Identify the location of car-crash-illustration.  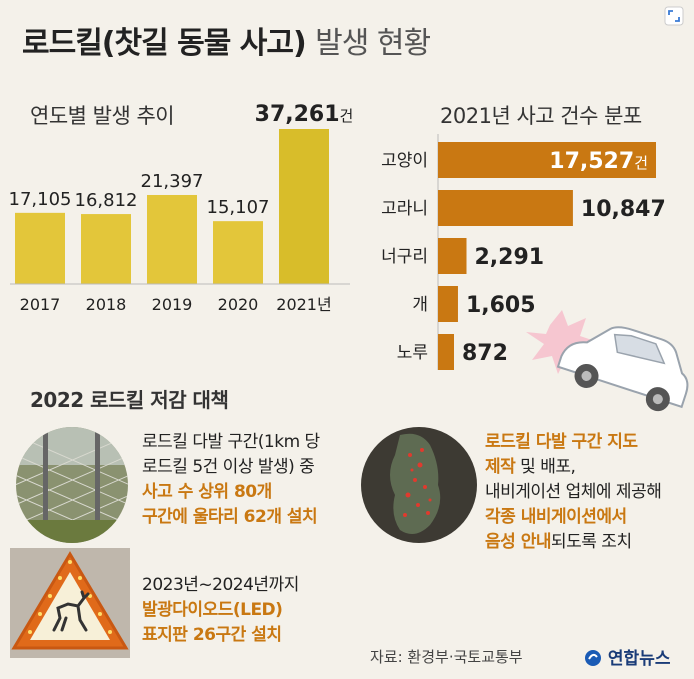
(607, 361).